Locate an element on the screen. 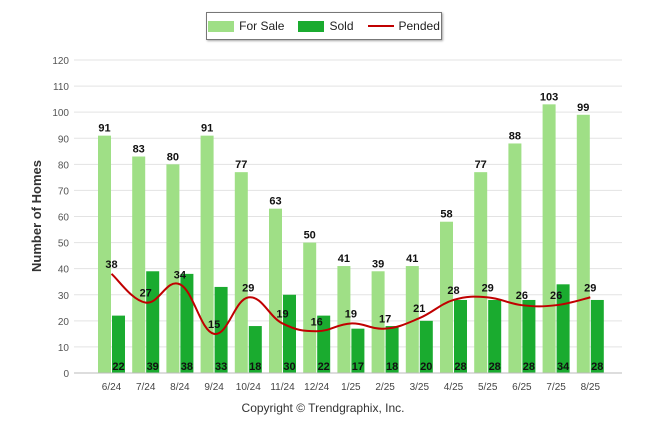  data-label-sold: 39 is located at coordinates (153, 367).